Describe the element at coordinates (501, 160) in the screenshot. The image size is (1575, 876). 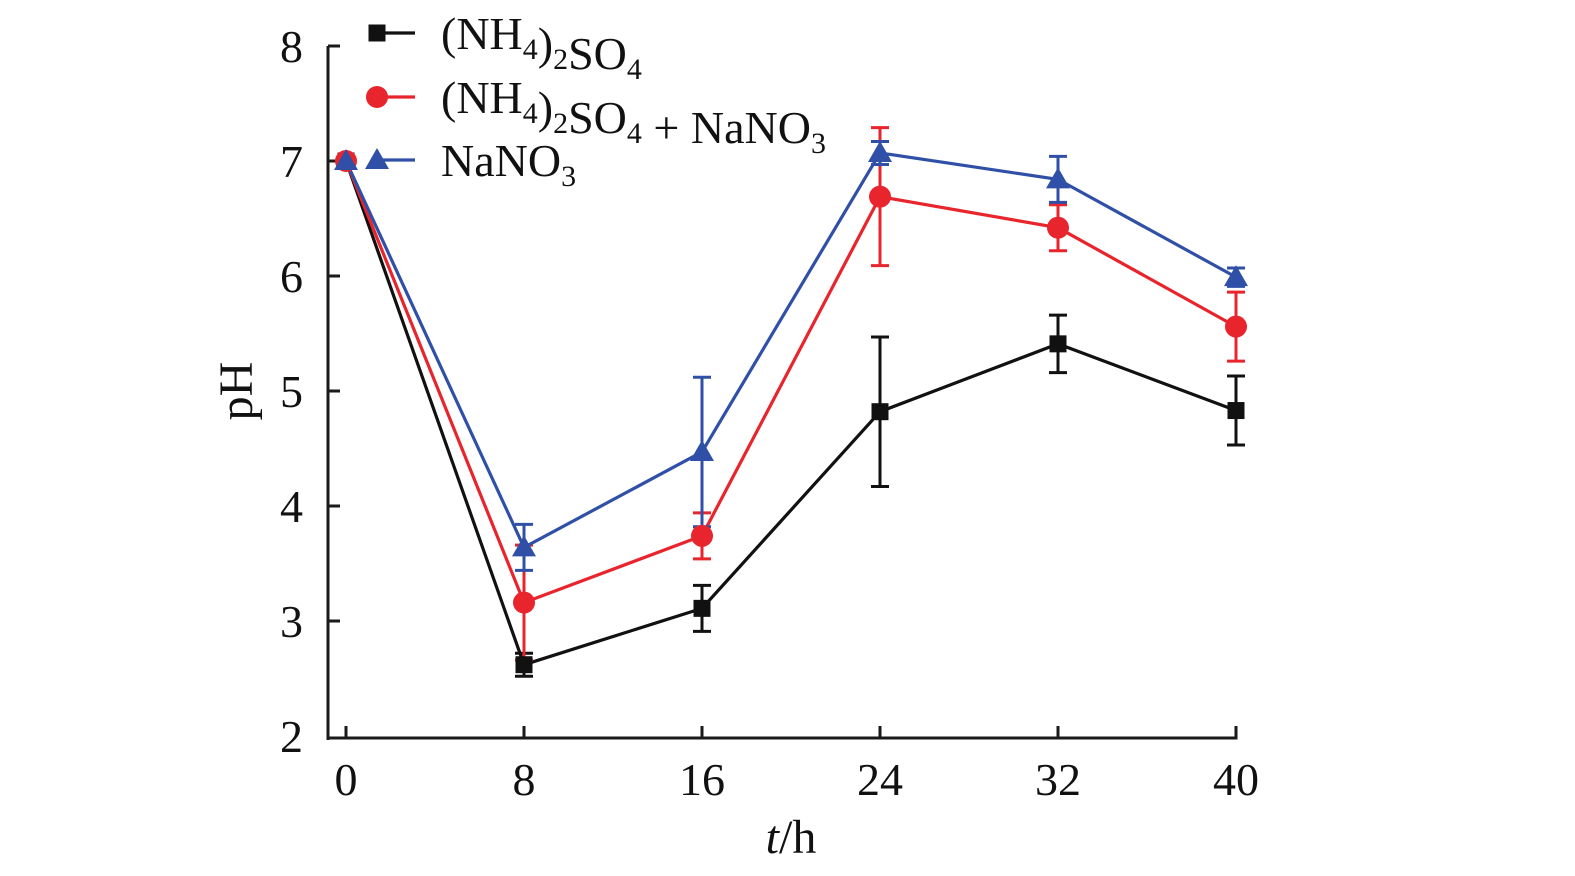
I see `legend-text-part: NaNO` at that location.